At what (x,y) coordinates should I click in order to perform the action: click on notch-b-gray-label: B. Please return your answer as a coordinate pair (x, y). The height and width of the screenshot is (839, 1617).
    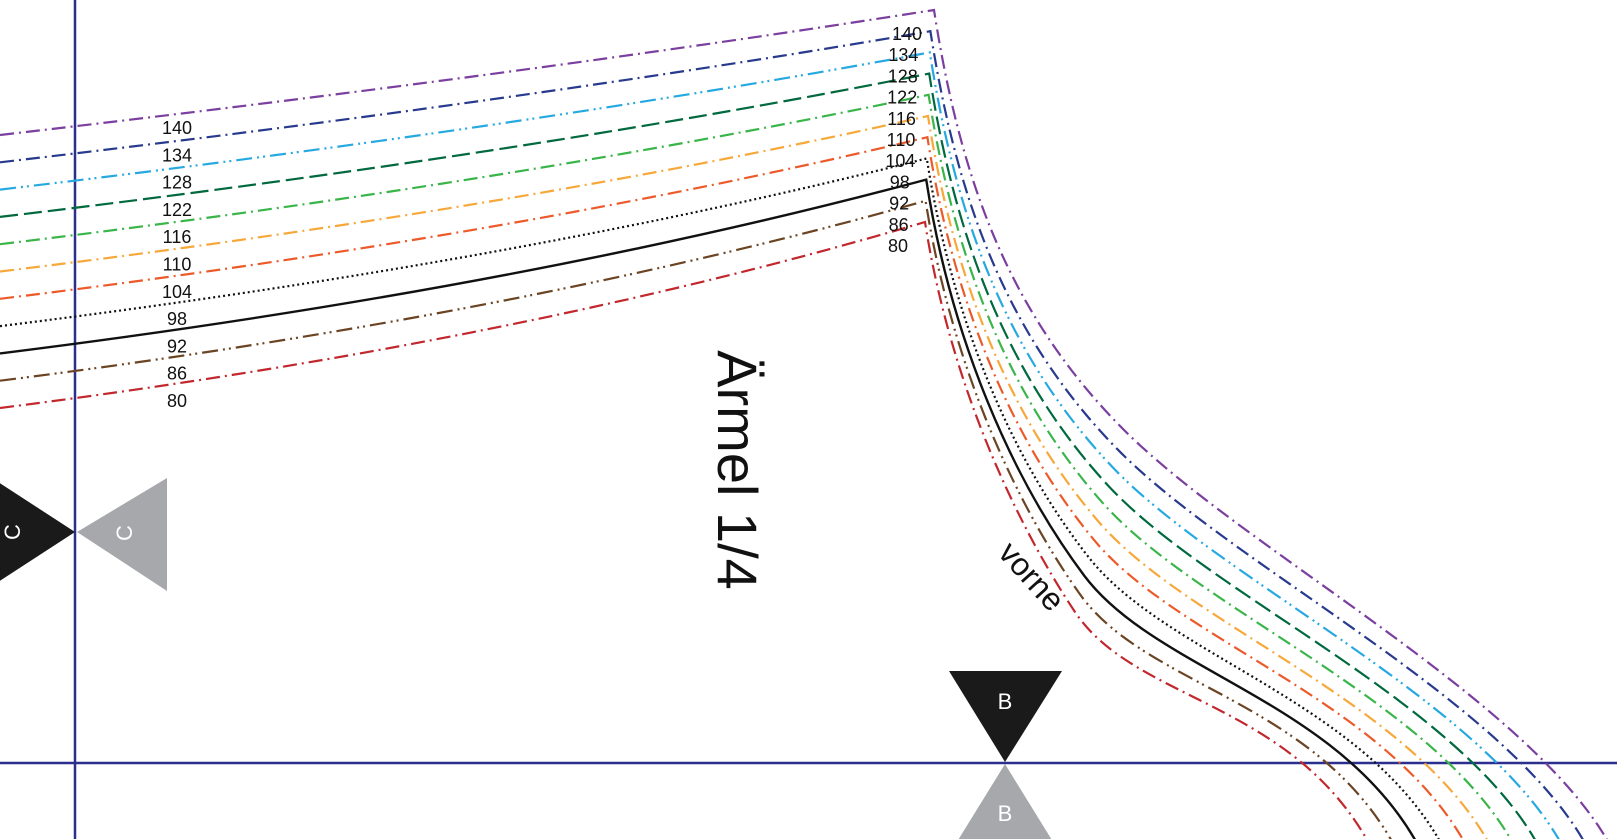
    Looking at the image, I should click on (1005, 813).